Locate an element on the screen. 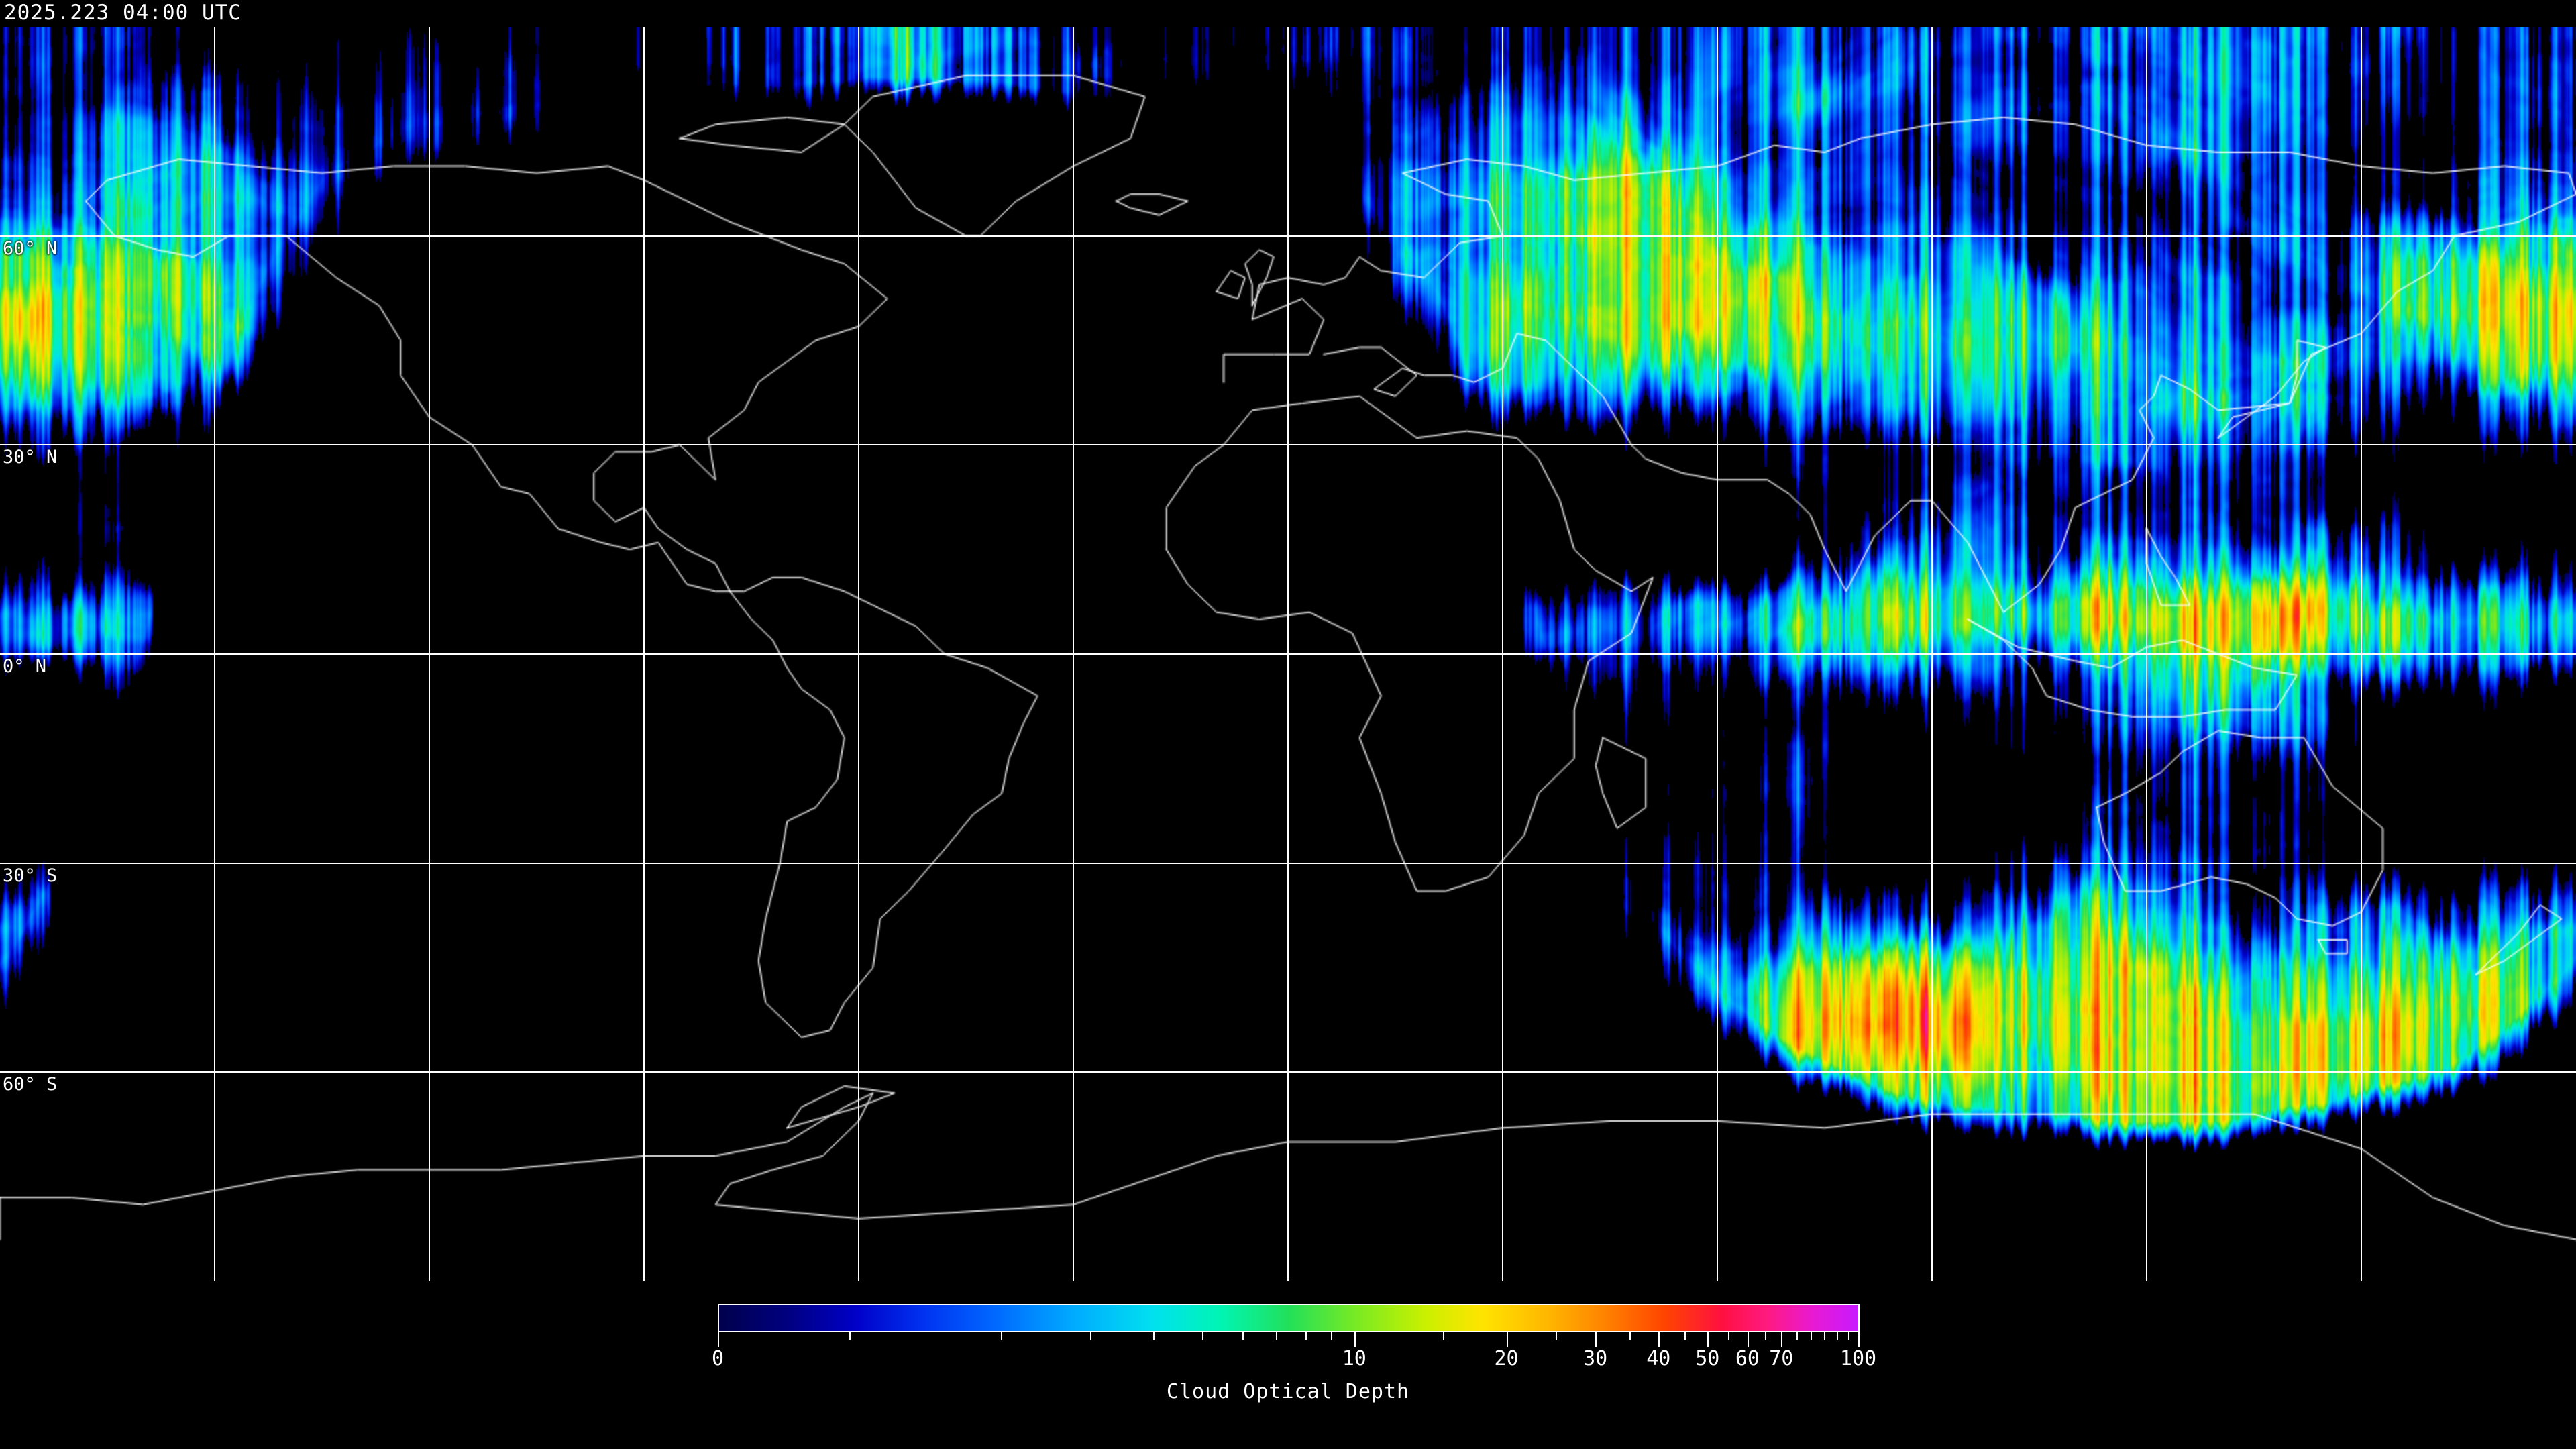 Image resolution: width=2576 pixels, height=1449 pixels. lat-label--60: 60° S is located at coordinates (30, 1084).